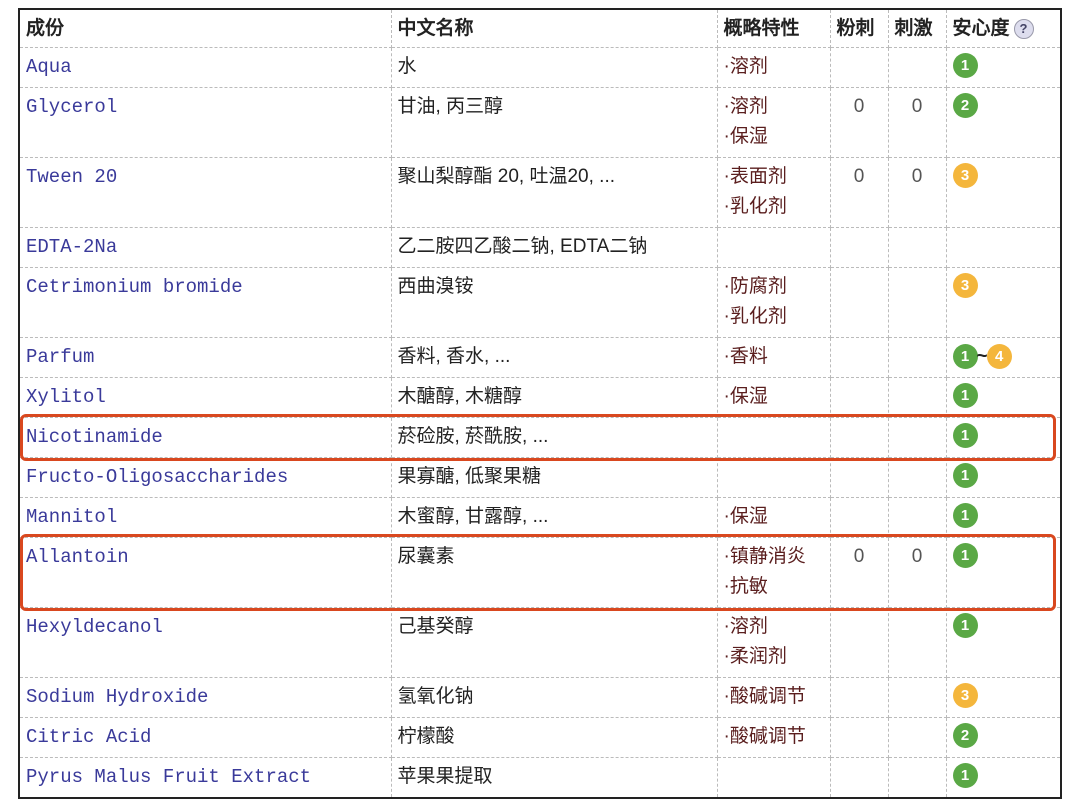 The image size is (1080, 799). What do you see at coordinates (205, 192) in the screenshot?
I see `inci-name: Tween 20` at bounding box center [205, 192].